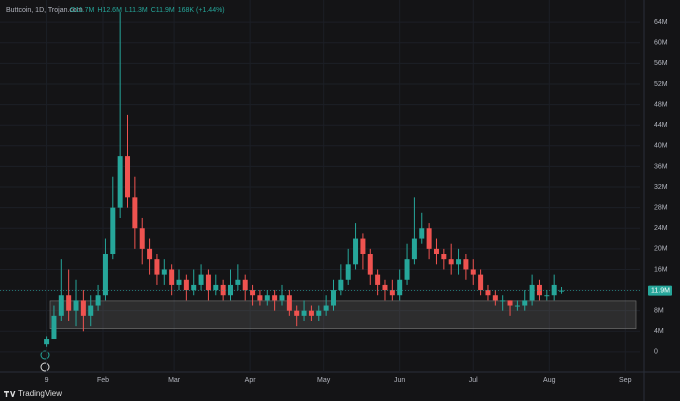 The image size is (680, 401). I want to click on y-tick-label: 44M, so click(661, 125).